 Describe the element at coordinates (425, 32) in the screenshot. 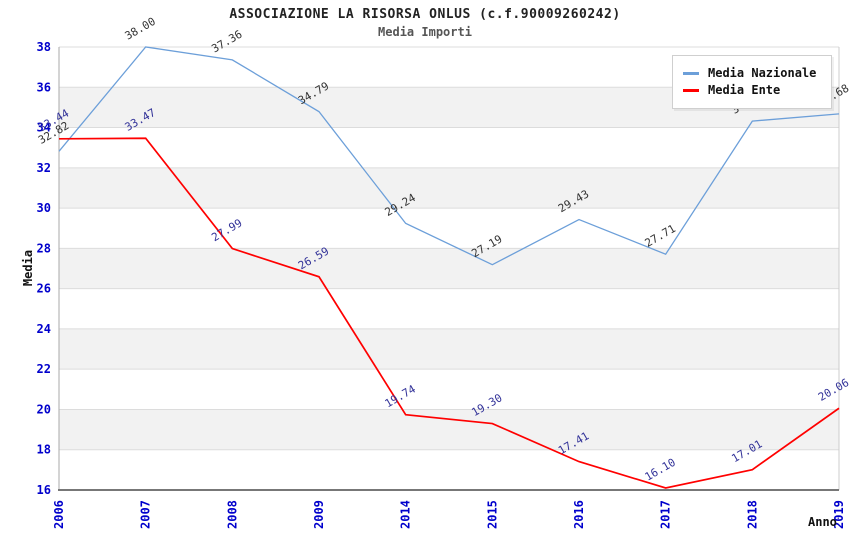

I see `chart-subtitle: Media Importi` at that location.